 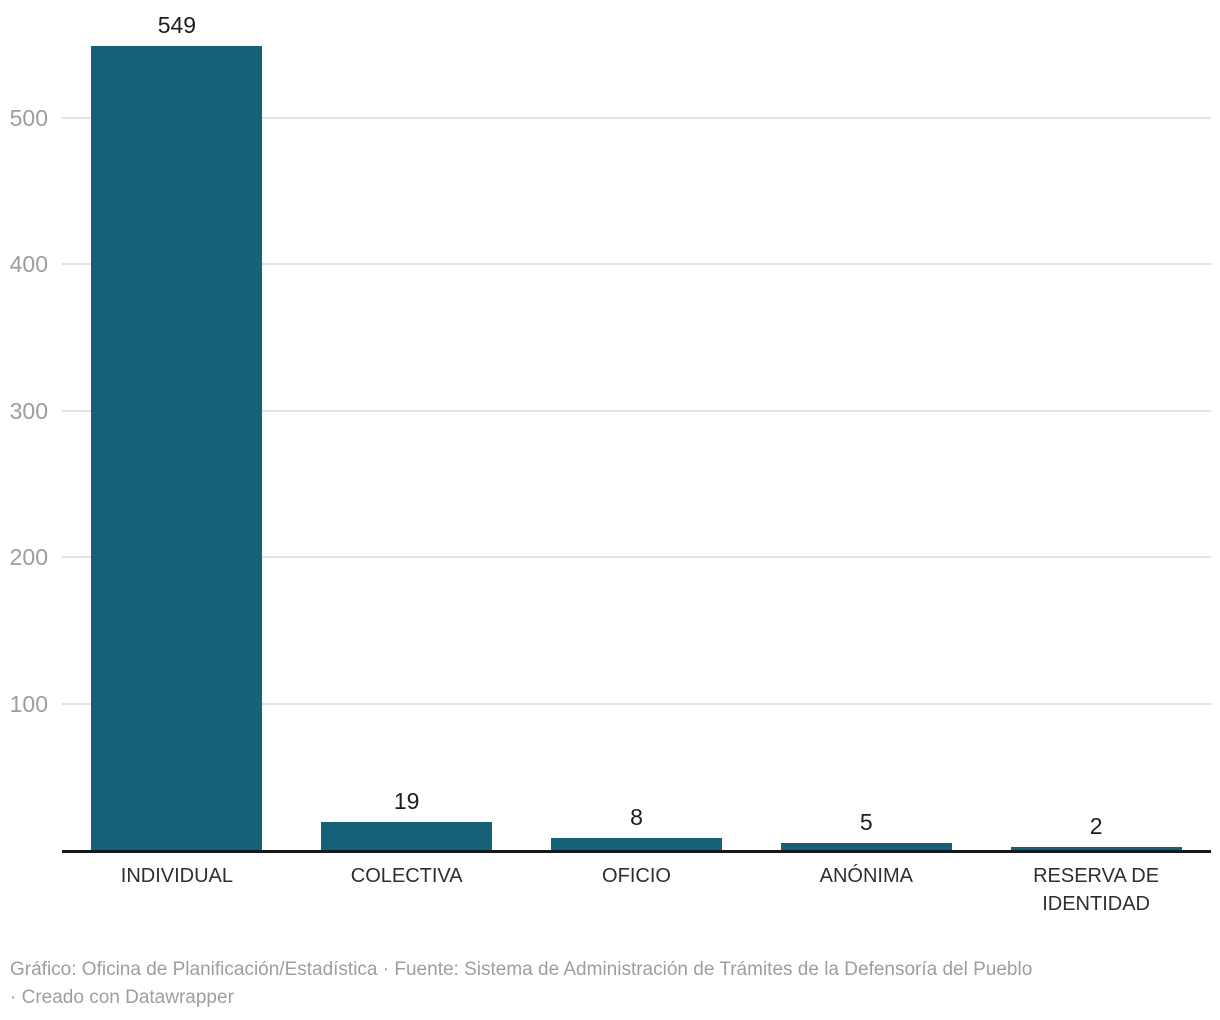 What do you see at coordinates (177, 24) in the screenshot?
I see `value-label-individual: 549` at bounding box center [177, 24].